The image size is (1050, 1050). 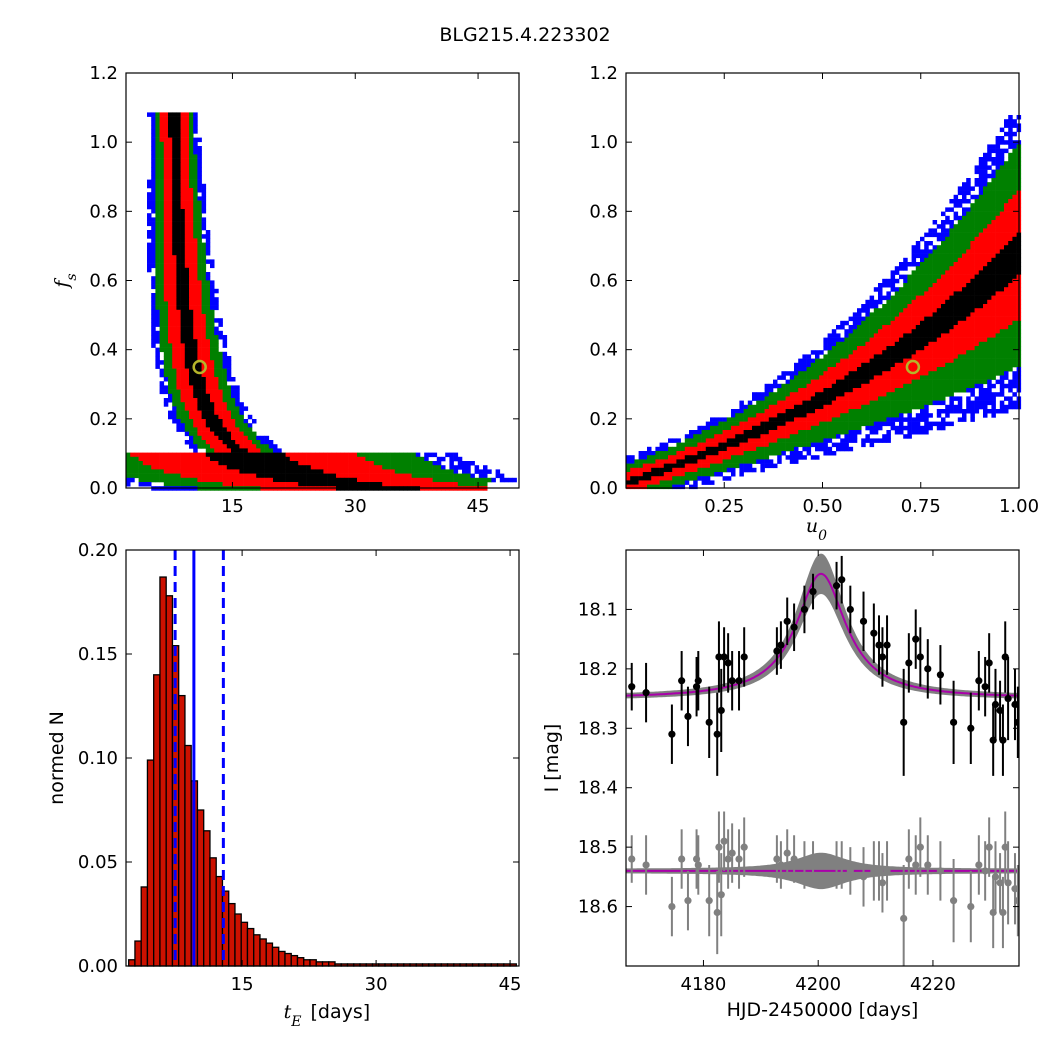 What do you see at coordinates (163, 771) in the screenshot?
I see `histogram-bar` at bounding box center [163, 771].